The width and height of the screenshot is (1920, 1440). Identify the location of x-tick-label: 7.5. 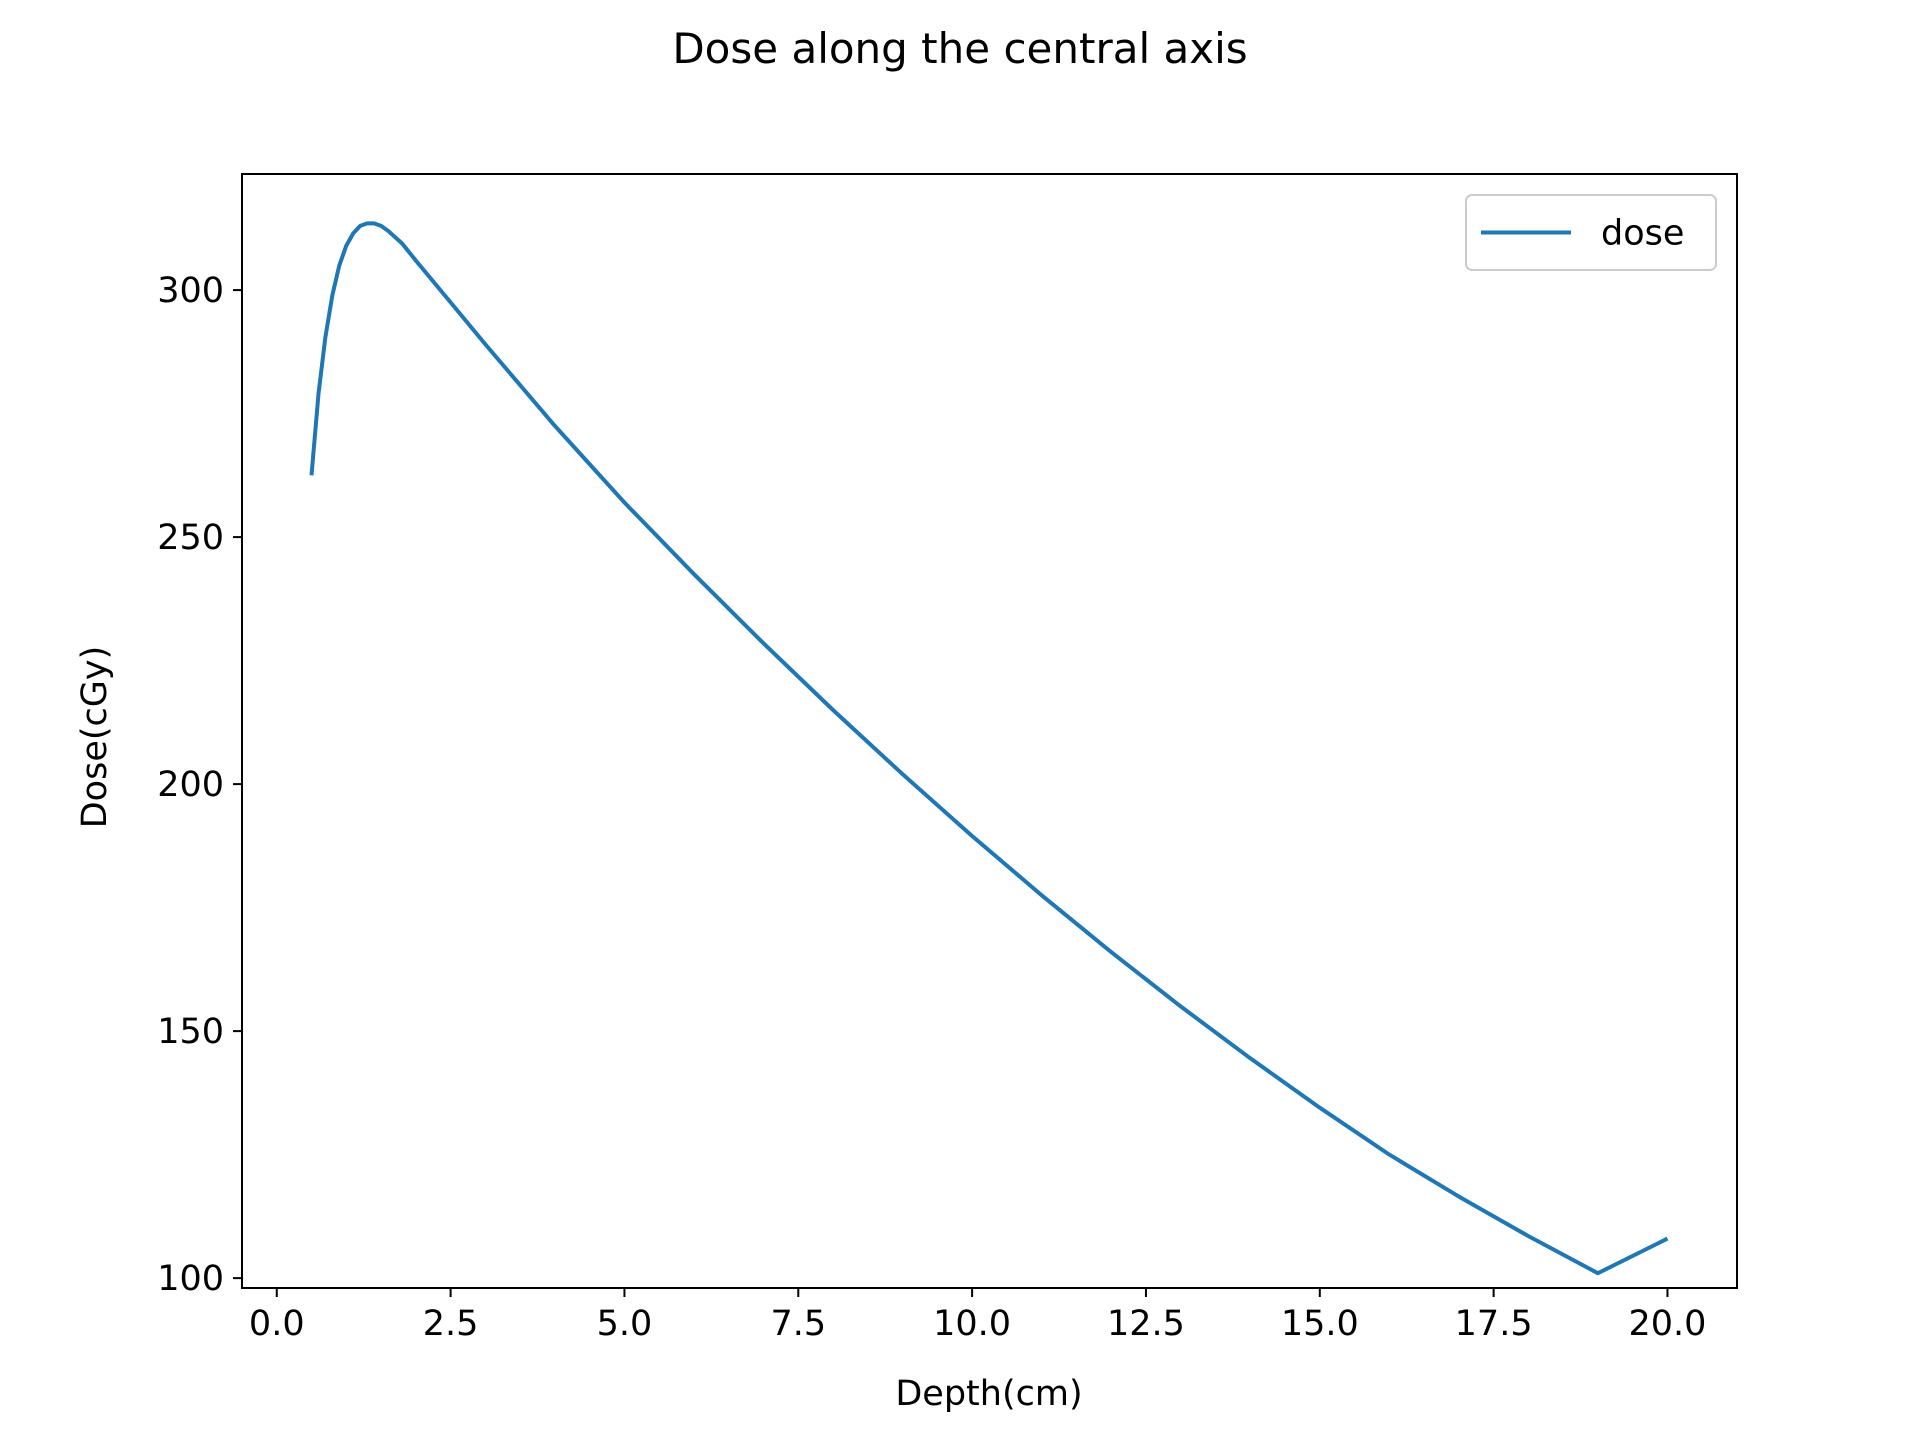
(798, 1324).